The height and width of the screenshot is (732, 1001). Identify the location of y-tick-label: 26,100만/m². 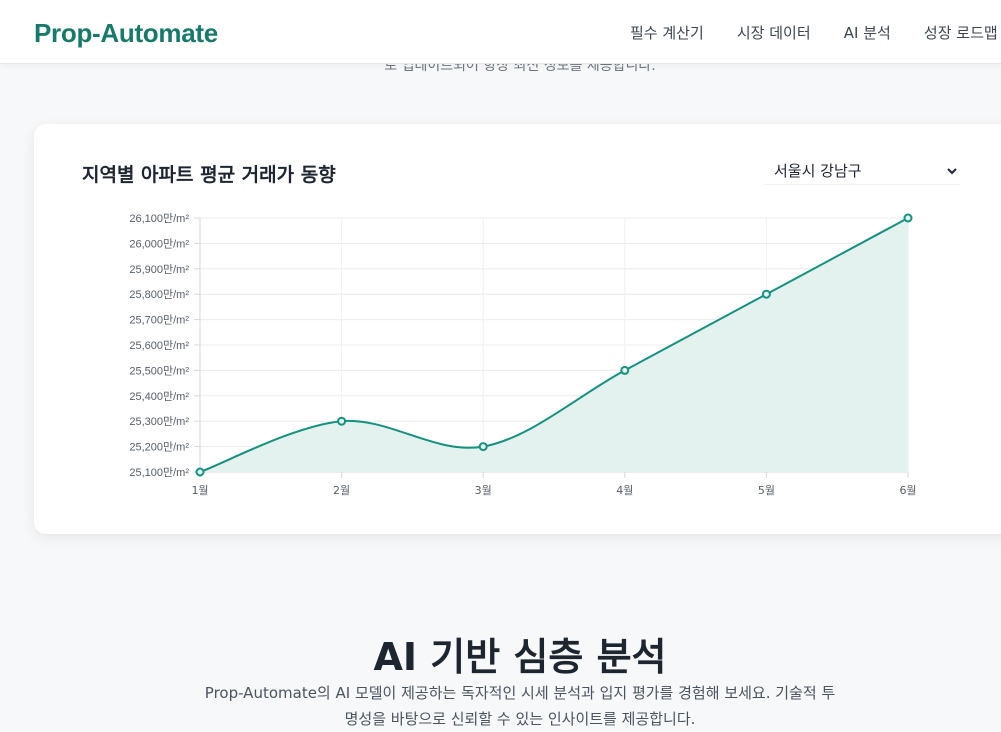
(159, 218).